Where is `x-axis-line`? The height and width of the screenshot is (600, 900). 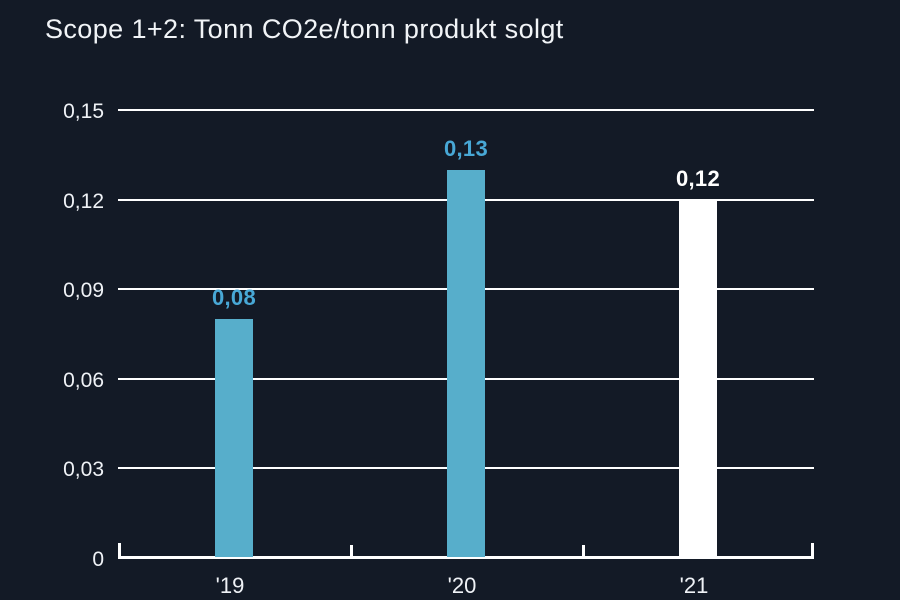 x-axis-line is located at coordinates (466, 557).